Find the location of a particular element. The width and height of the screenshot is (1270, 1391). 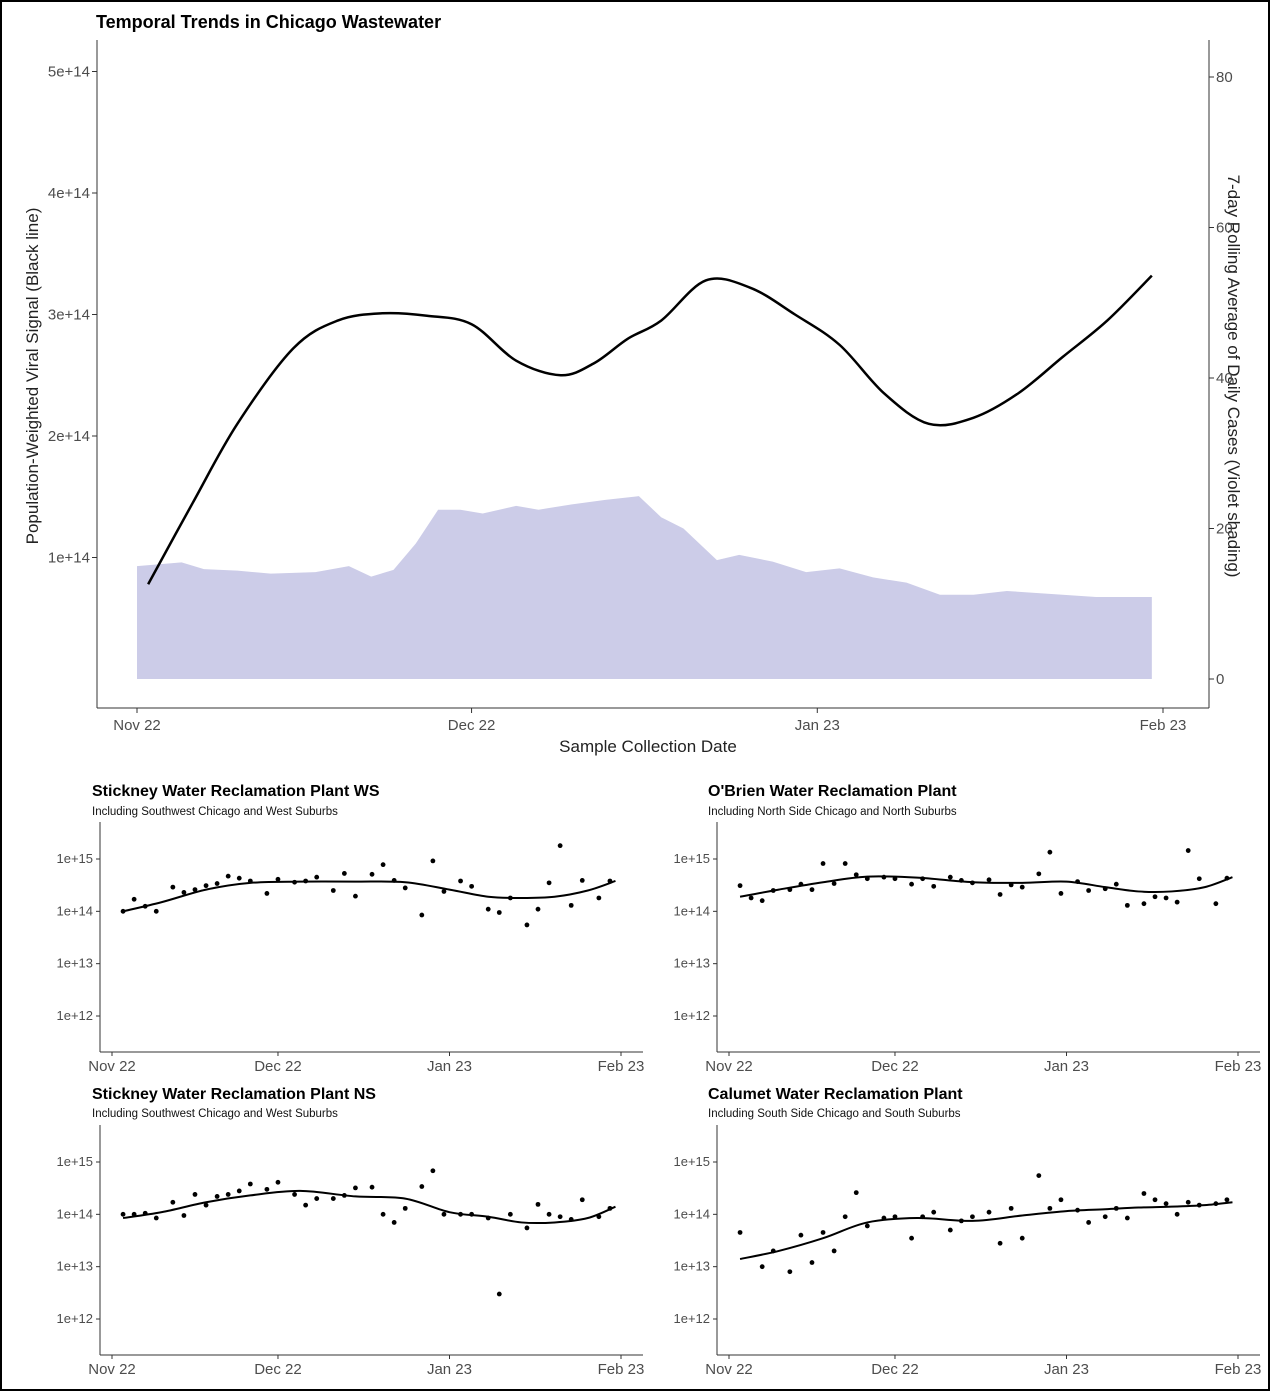

main-y-tick-label: 3e+14 is located at coordinates (69, 315).